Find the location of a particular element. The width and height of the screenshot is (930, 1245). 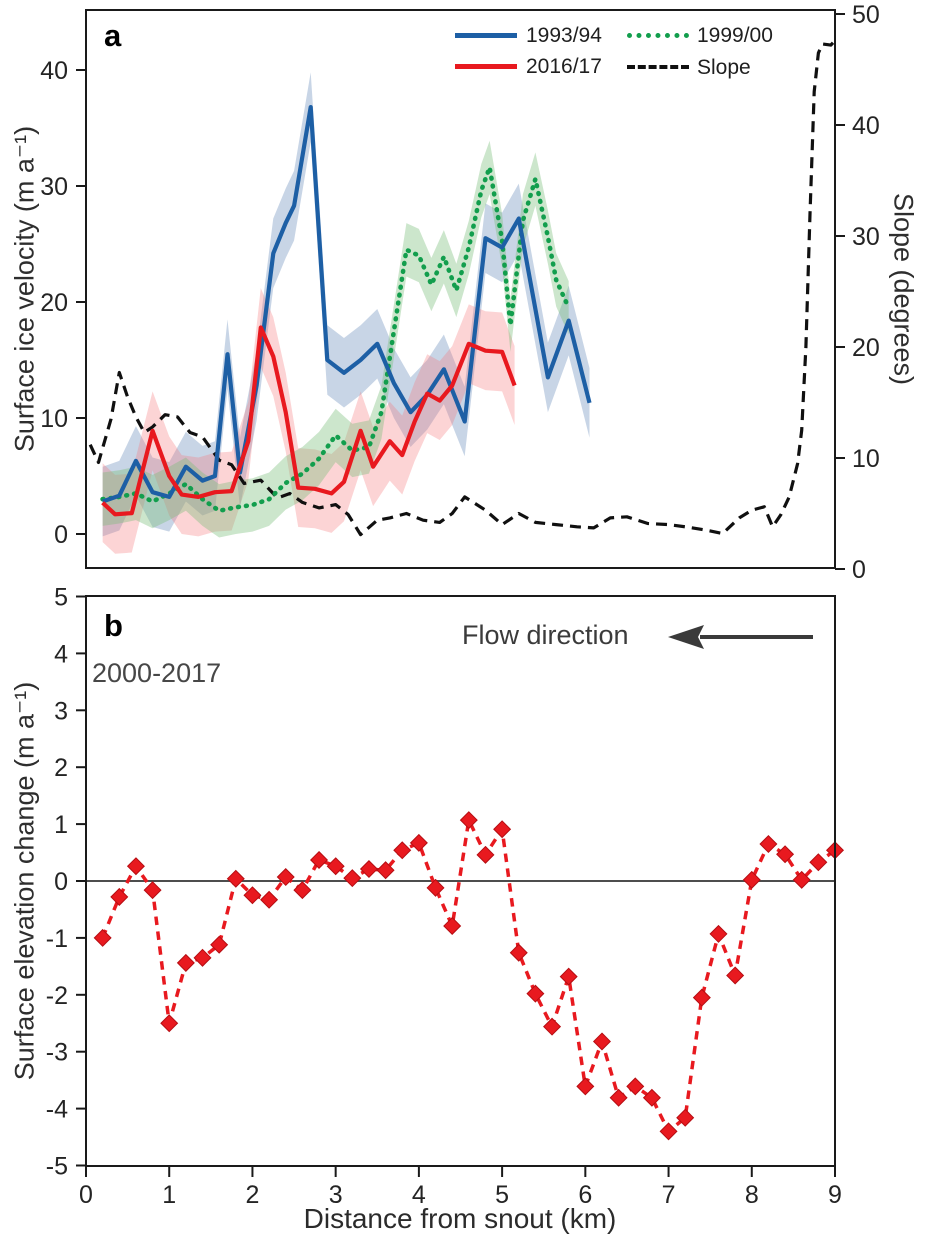

panel-b-y-axis-title: Surface elevation change (m a⁻¹) is located at coordinates (24, 881).